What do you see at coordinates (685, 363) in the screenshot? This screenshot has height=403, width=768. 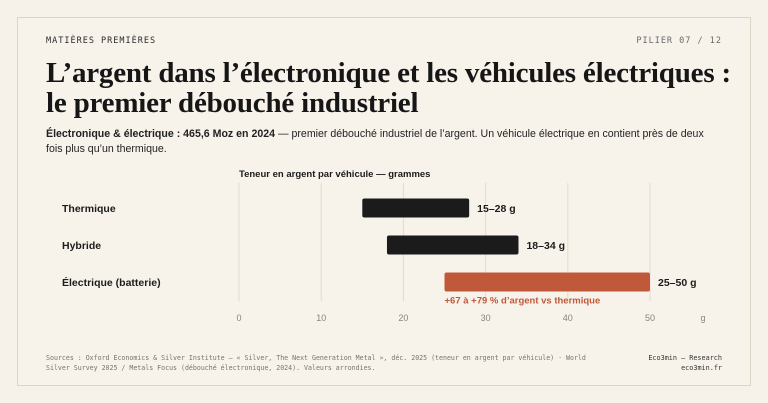 I see `brand: Eco3min — Research eco3min.fr` at bounding box center [685, 363].